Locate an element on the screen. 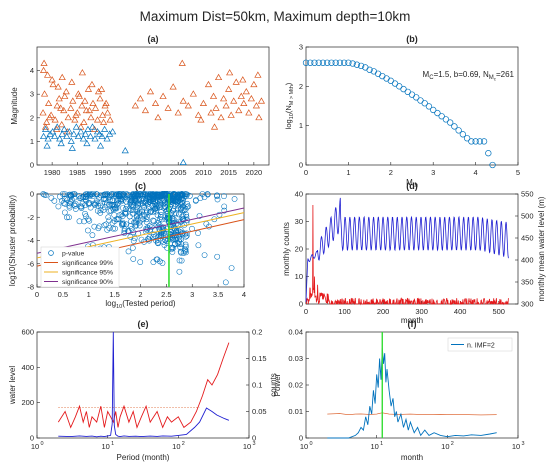 The image size is (550, 463). legend-entry: significance 90% is located at coordinates (87, 282).